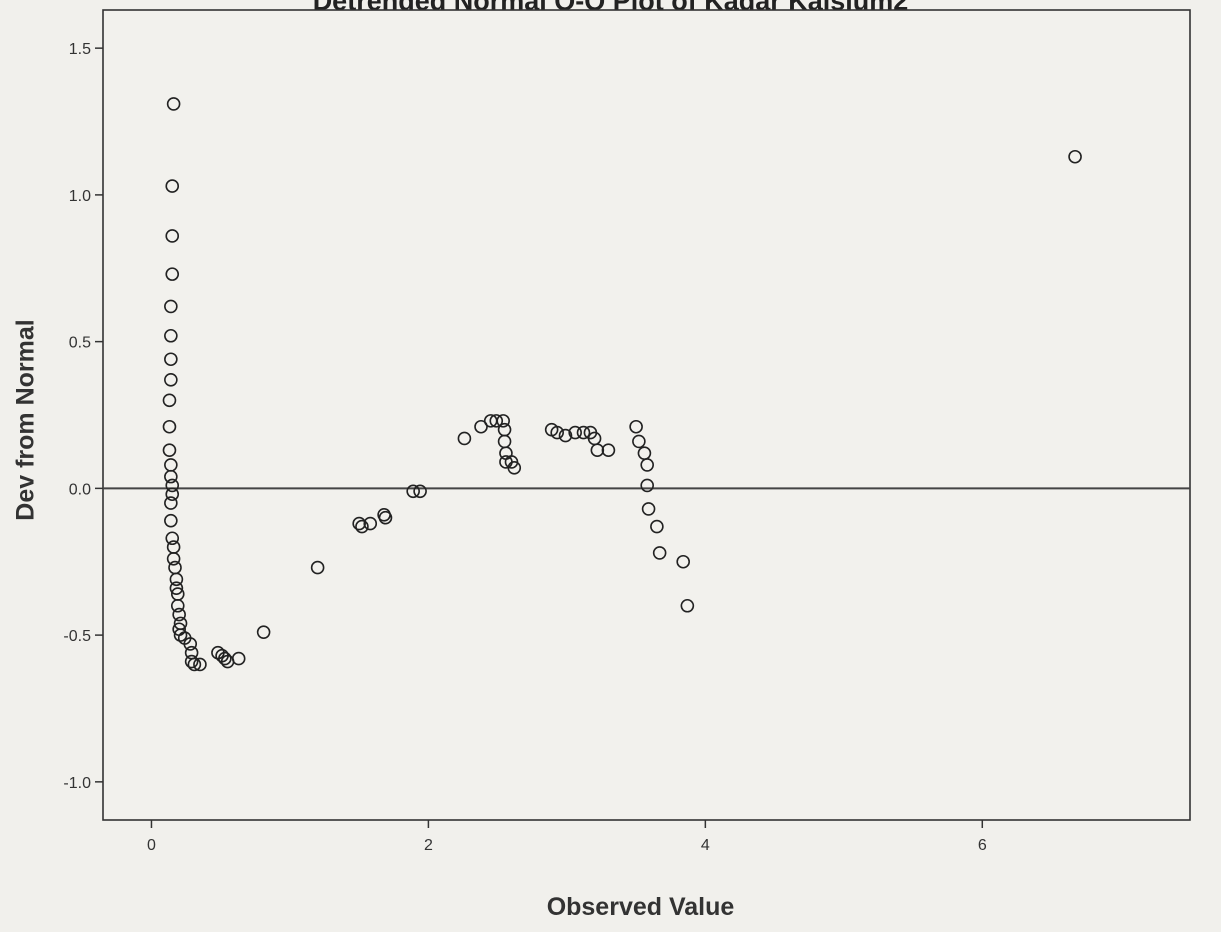  I want to click on y-tick-label: 0.0, so click(80, 489).